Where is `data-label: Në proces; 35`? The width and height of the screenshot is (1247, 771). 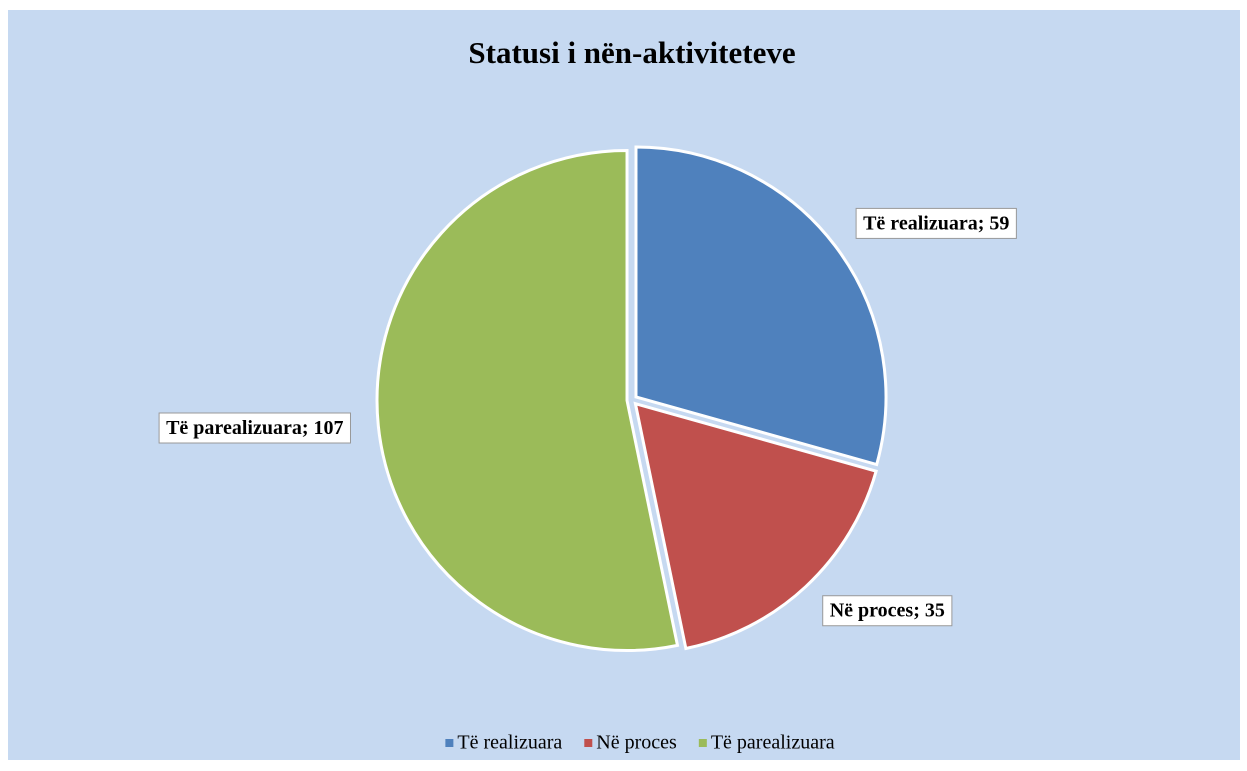
data-label: Në proces; 35 is located at coordinates (887, 611).